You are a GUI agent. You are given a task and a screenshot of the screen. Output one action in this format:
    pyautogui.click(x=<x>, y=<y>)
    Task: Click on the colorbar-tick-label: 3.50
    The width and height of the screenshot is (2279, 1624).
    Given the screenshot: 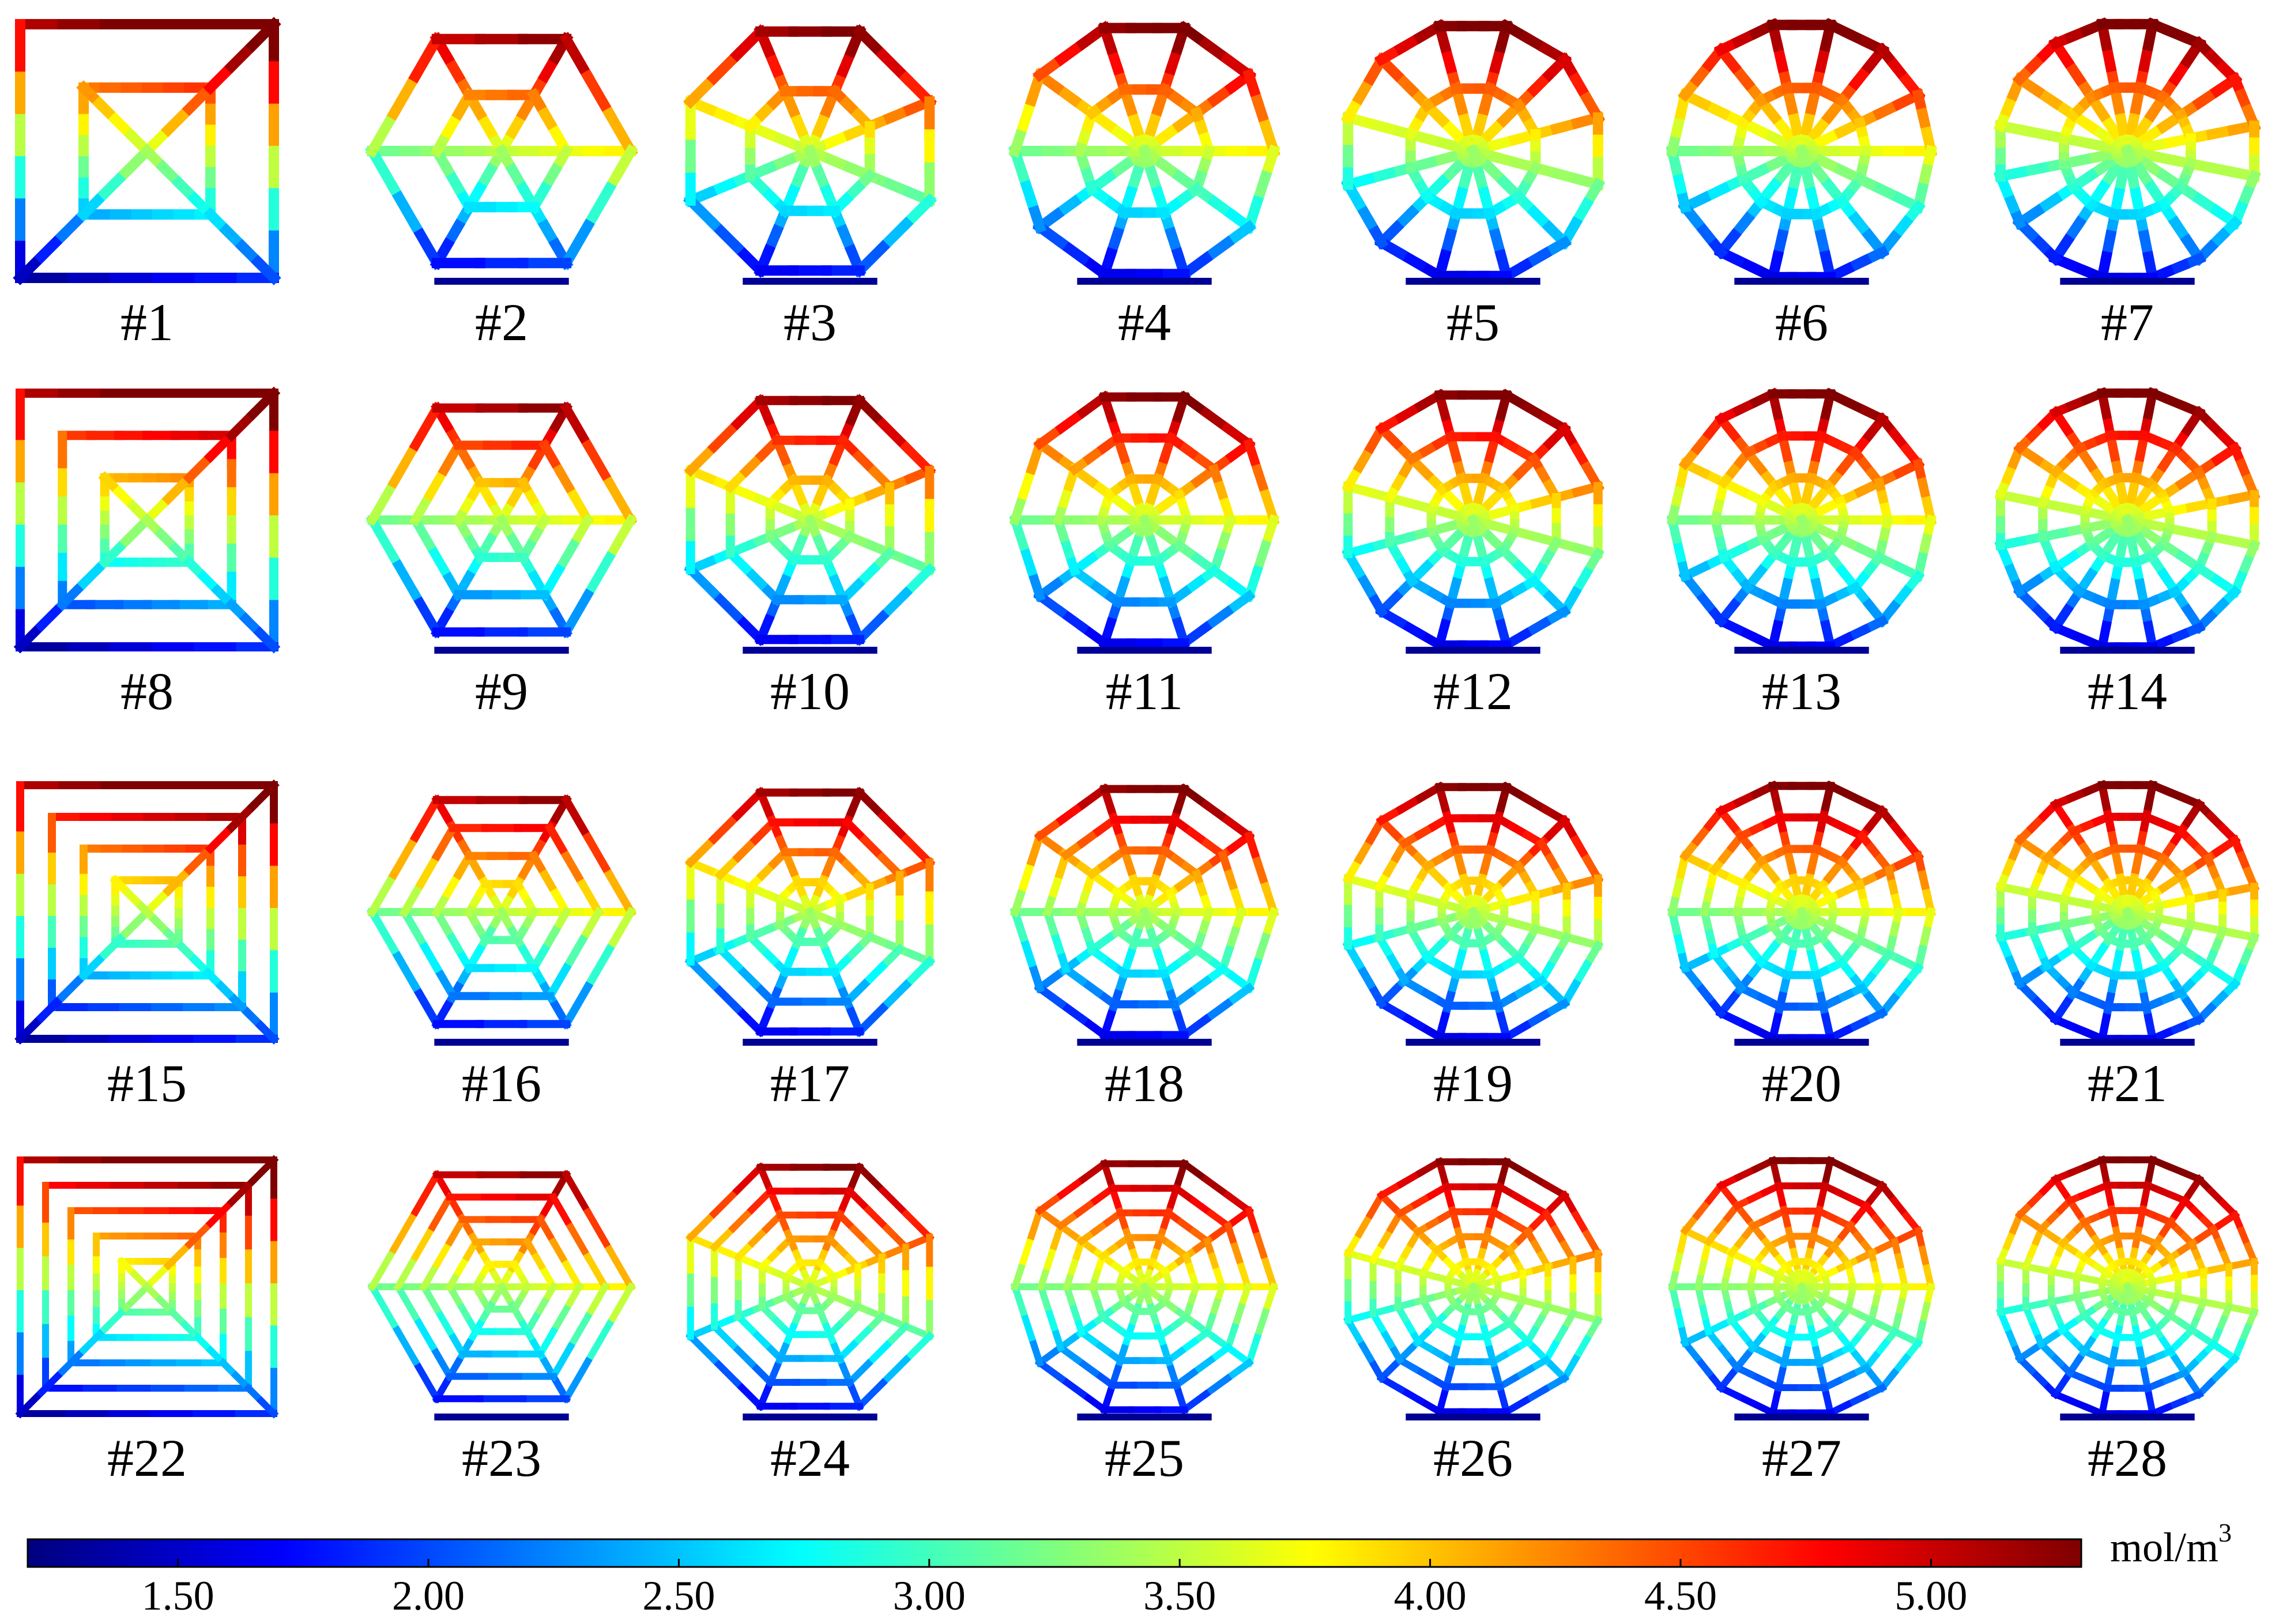 What is the action you would take?
    pyautogui.click(x=1179, y=1596)
    